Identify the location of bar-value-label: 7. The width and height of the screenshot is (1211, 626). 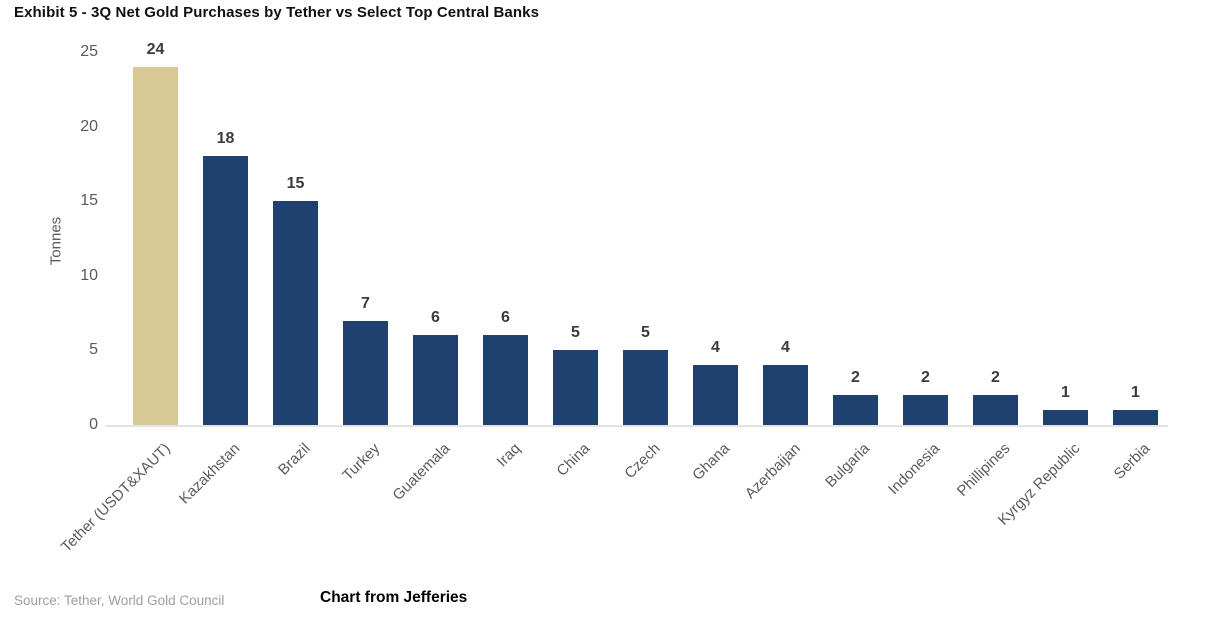
(365, 303).